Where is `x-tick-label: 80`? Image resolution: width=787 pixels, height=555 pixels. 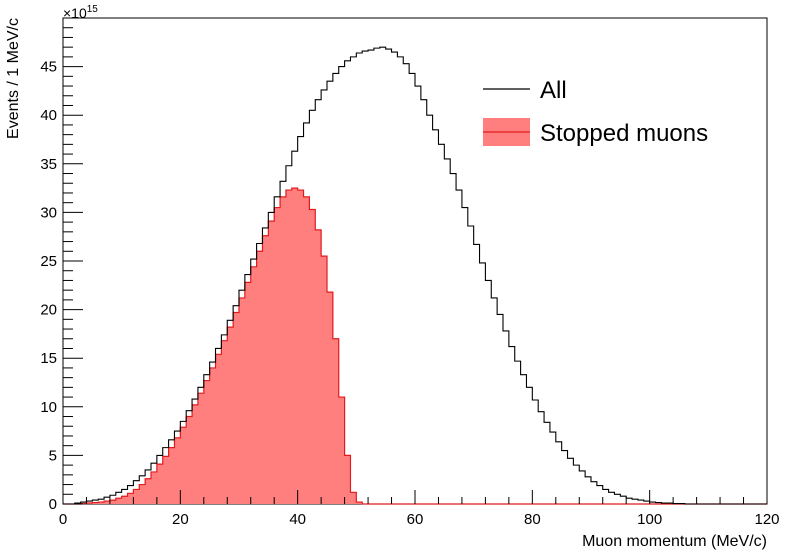 x-tick-label: 80 is located at coordinates (532, 519).